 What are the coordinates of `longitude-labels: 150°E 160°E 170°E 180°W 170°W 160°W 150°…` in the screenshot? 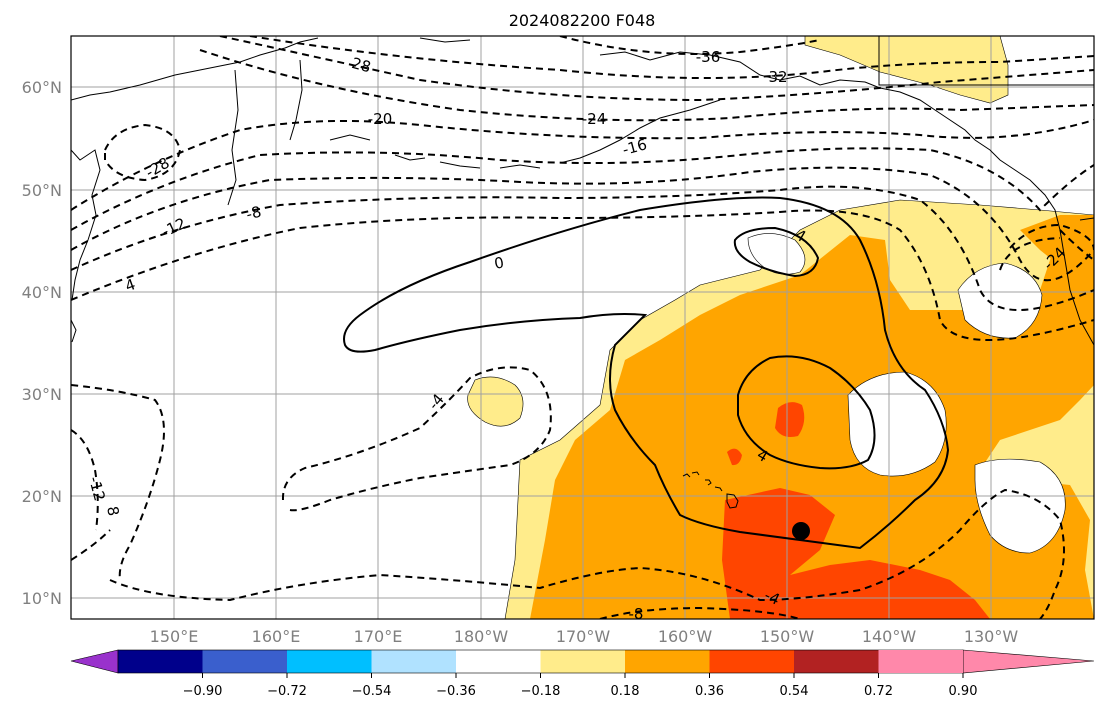 It's located at (584, 636).